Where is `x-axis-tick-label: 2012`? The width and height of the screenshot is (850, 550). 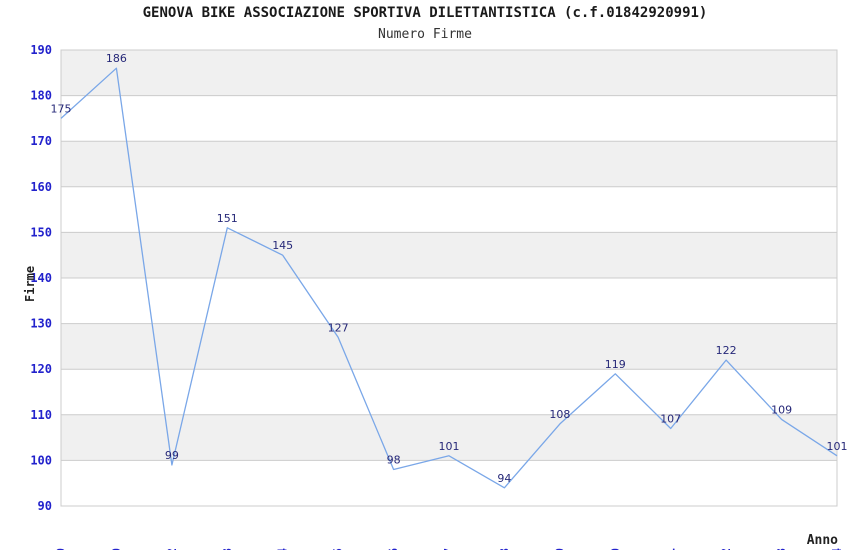 x-axis-tick-label: 2012 is located at coordinates (172, 549).